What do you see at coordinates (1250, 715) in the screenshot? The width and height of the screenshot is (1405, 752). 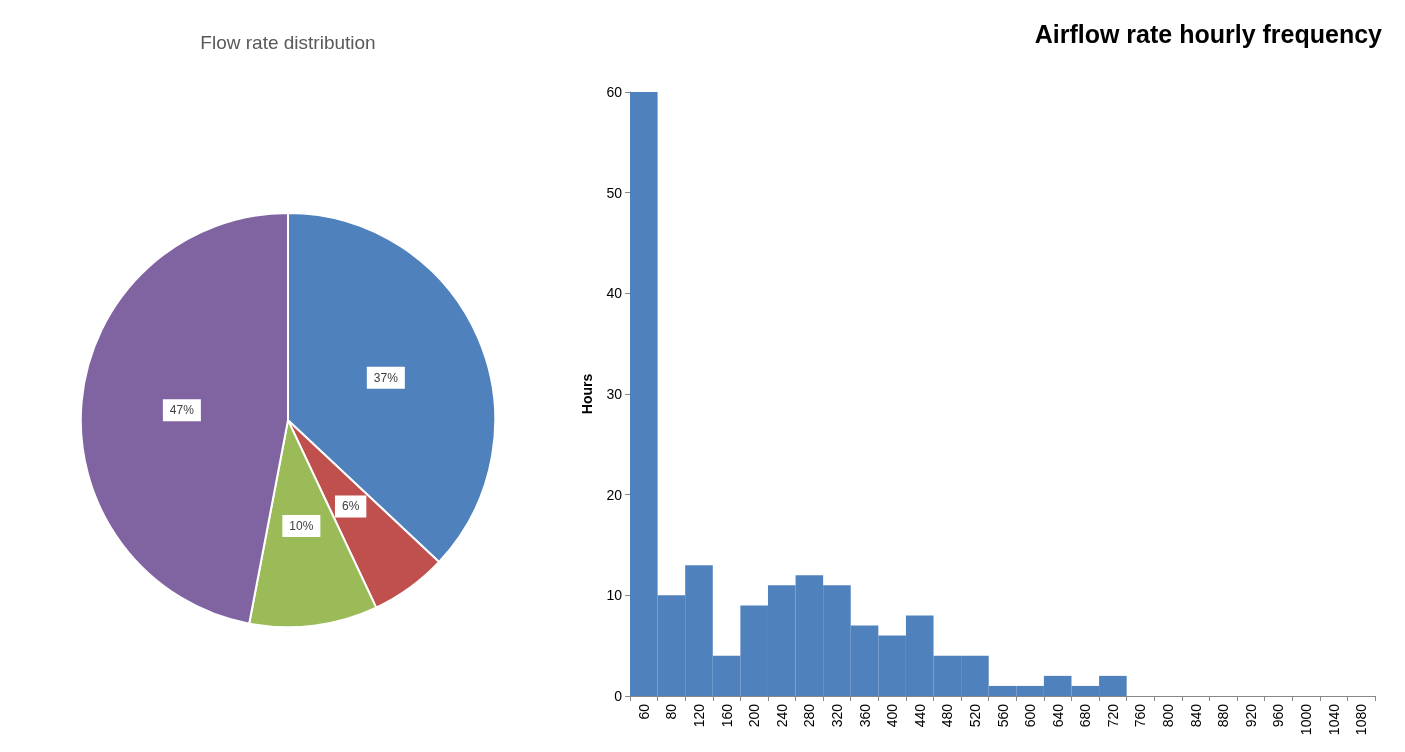 I see `x-tick-label: 920` at bounding box center [1250, 715].